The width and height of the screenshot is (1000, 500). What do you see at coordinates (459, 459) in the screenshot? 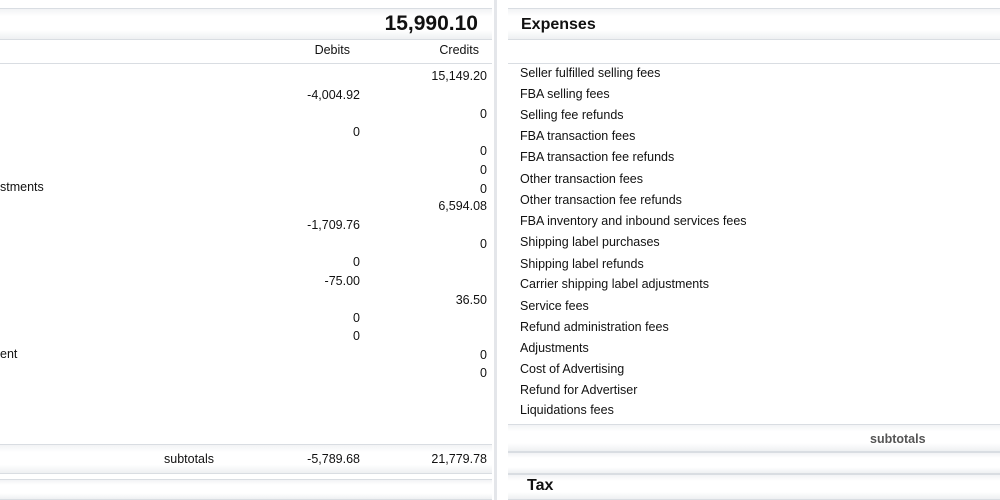
I see `subtotal-credits: 21,779.78` at bounding box center [459, 459].